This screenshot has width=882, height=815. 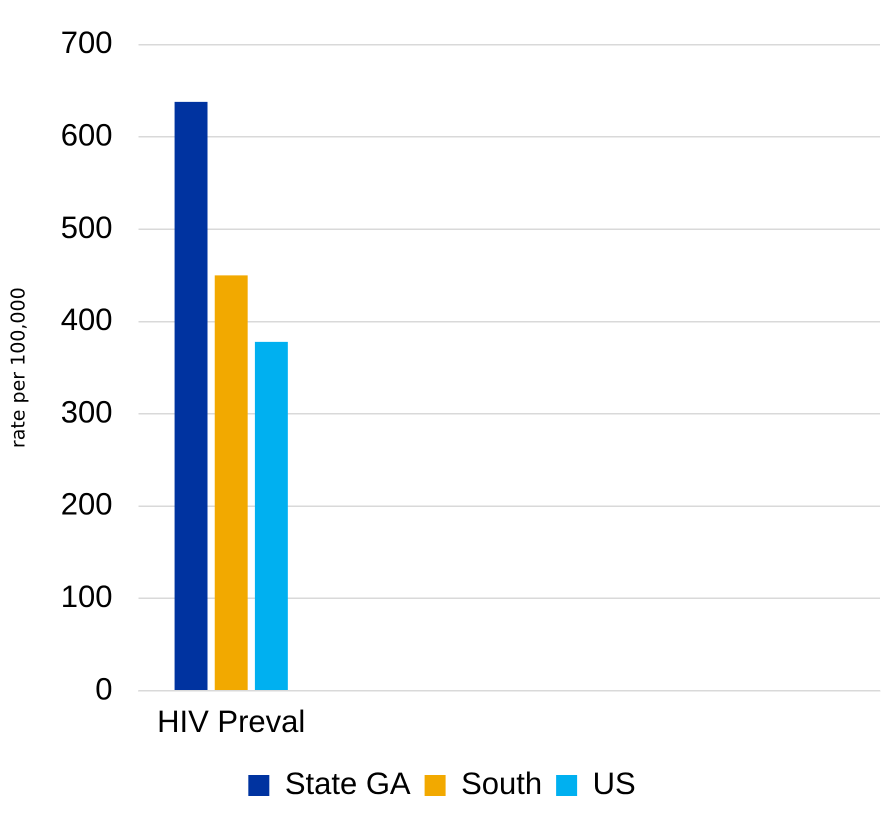 What do you see at coordinates (86, 504) in the screenshot?
I see `y-tick-label: 200` at bounding box center [86, 504].